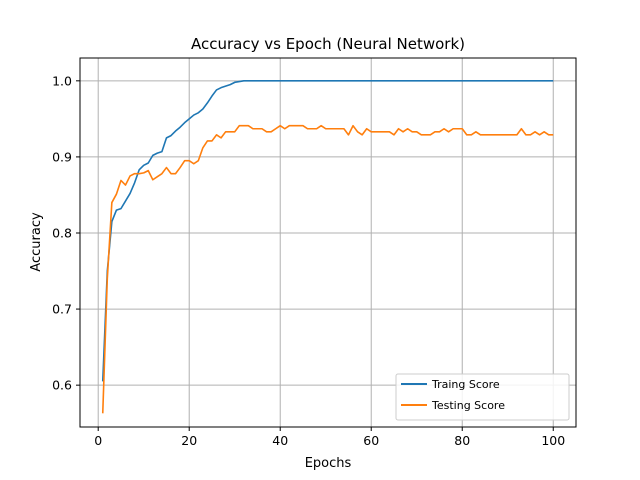 The image size is (640, 480). Describe the element at coordinates (62, 80) in the screenshot. I see `y-tick-label: 1.0` at that location.